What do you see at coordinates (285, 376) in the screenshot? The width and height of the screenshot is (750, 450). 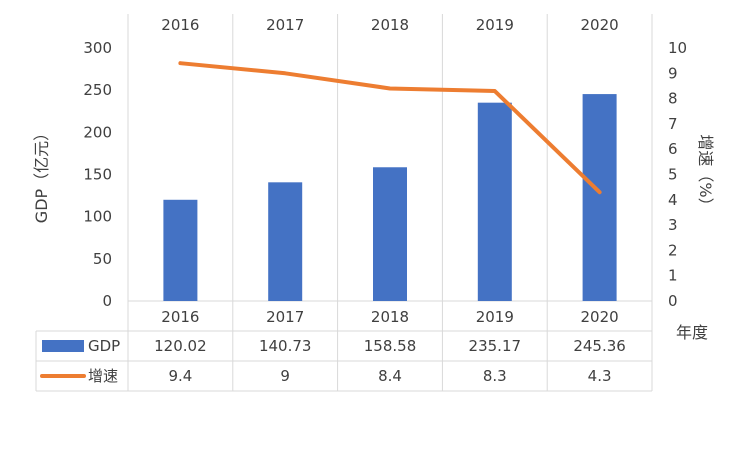 I see `table-value-cell: 9` at bounding box center [285, 376].